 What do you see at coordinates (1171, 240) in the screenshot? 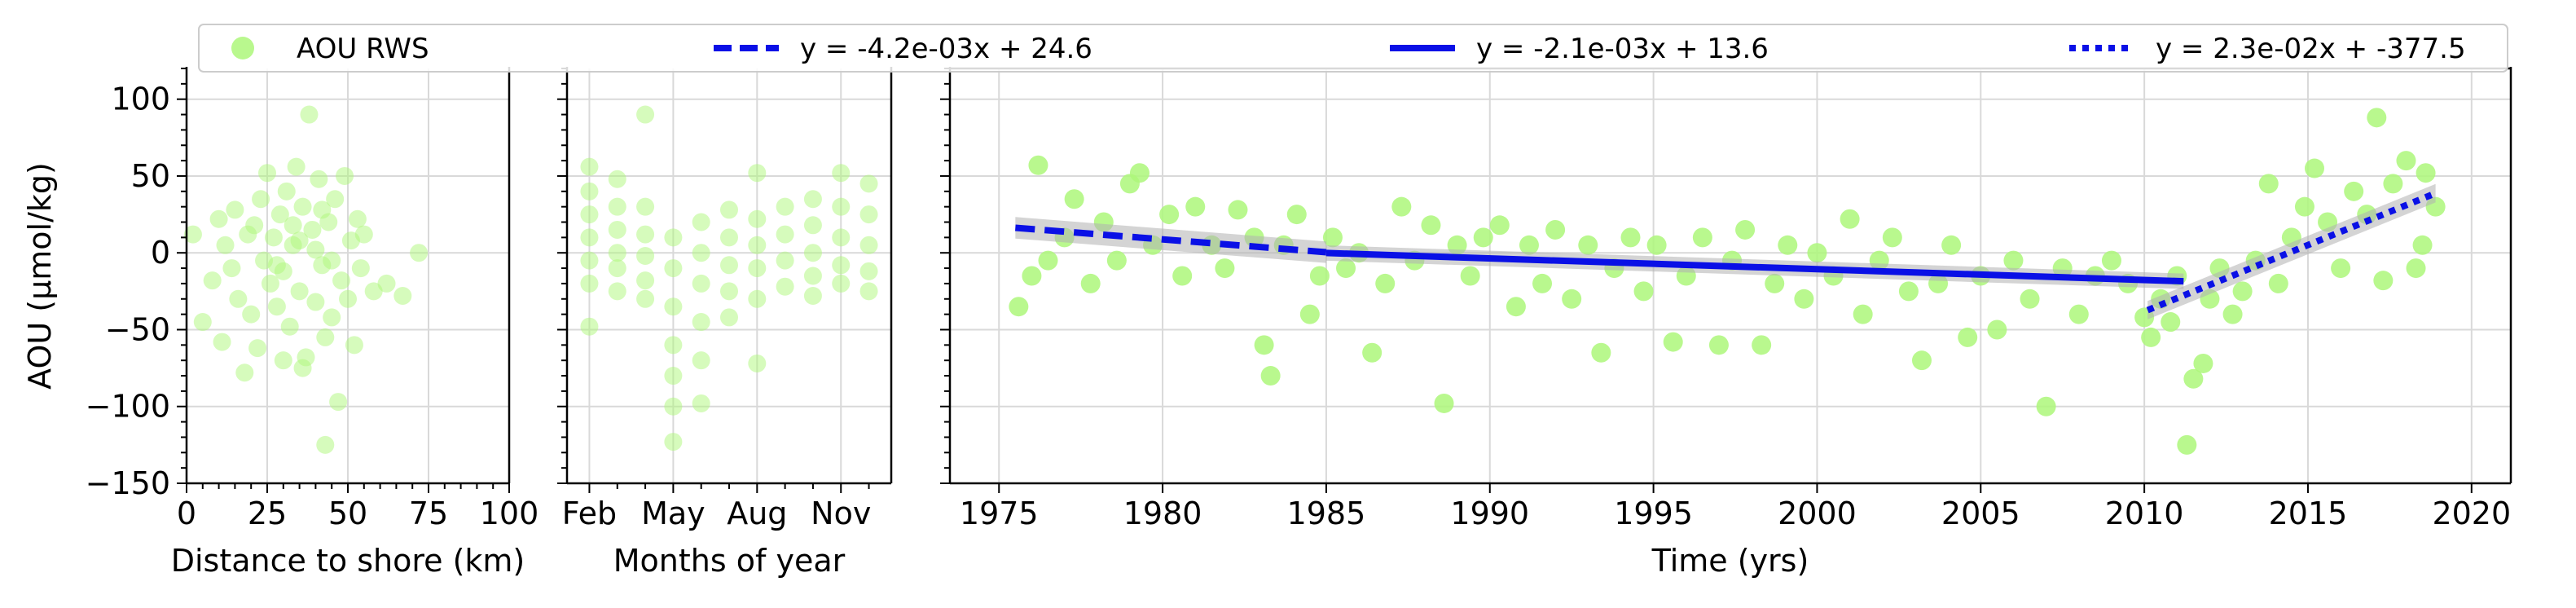
I see `fit-line-dashed` at bounding box center [1171, 240].